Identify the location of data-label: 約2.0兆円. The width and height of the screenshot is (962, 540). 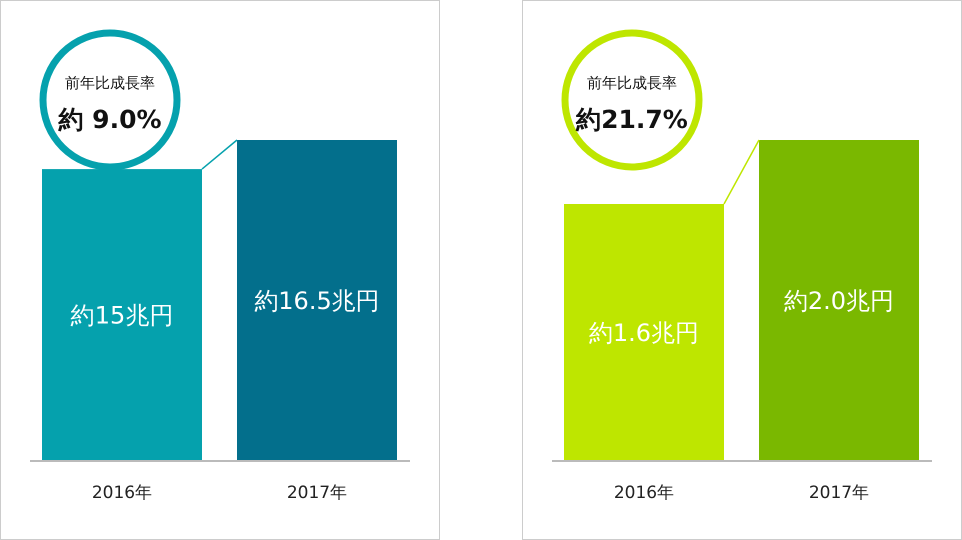
(839, 301).